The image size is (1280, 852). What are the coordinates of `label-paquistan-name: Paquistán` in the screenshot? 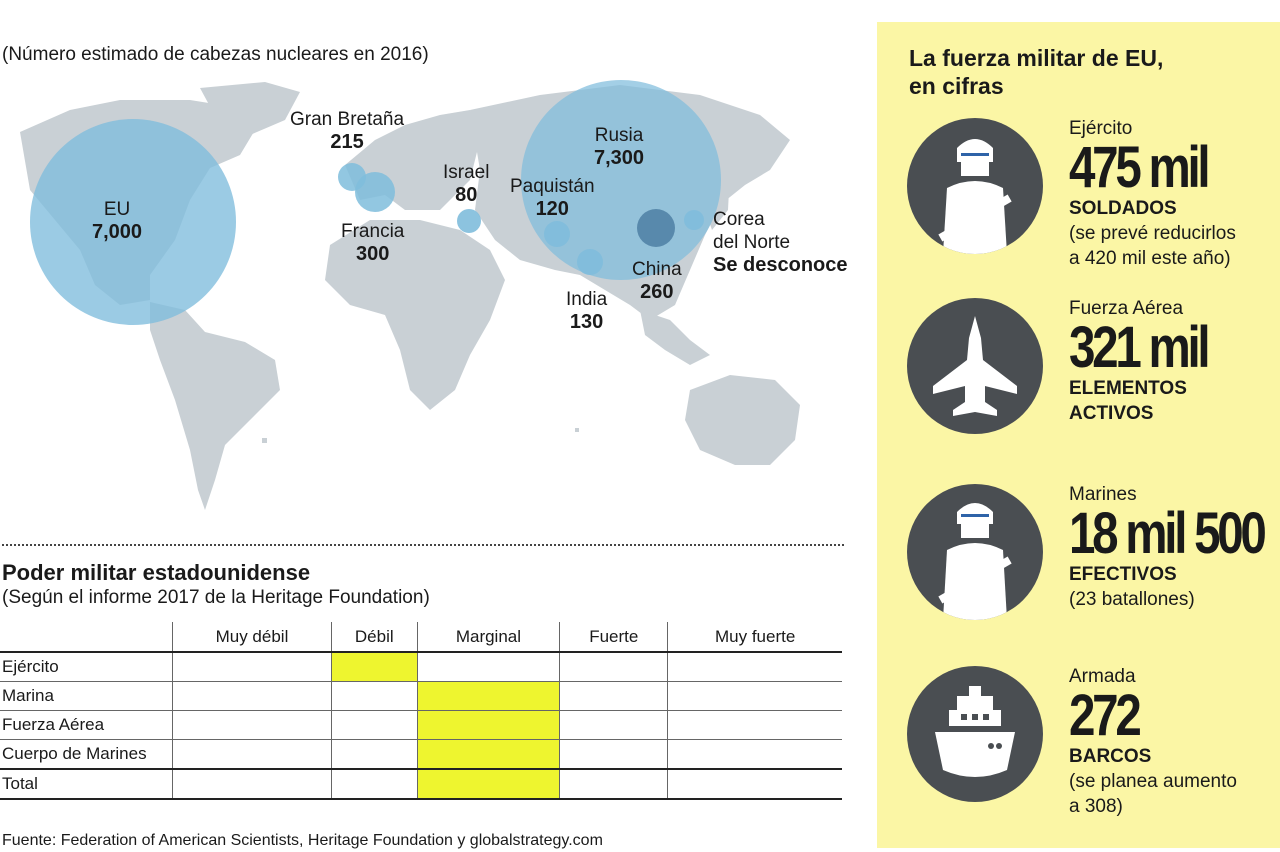 It's located at (552, 186).